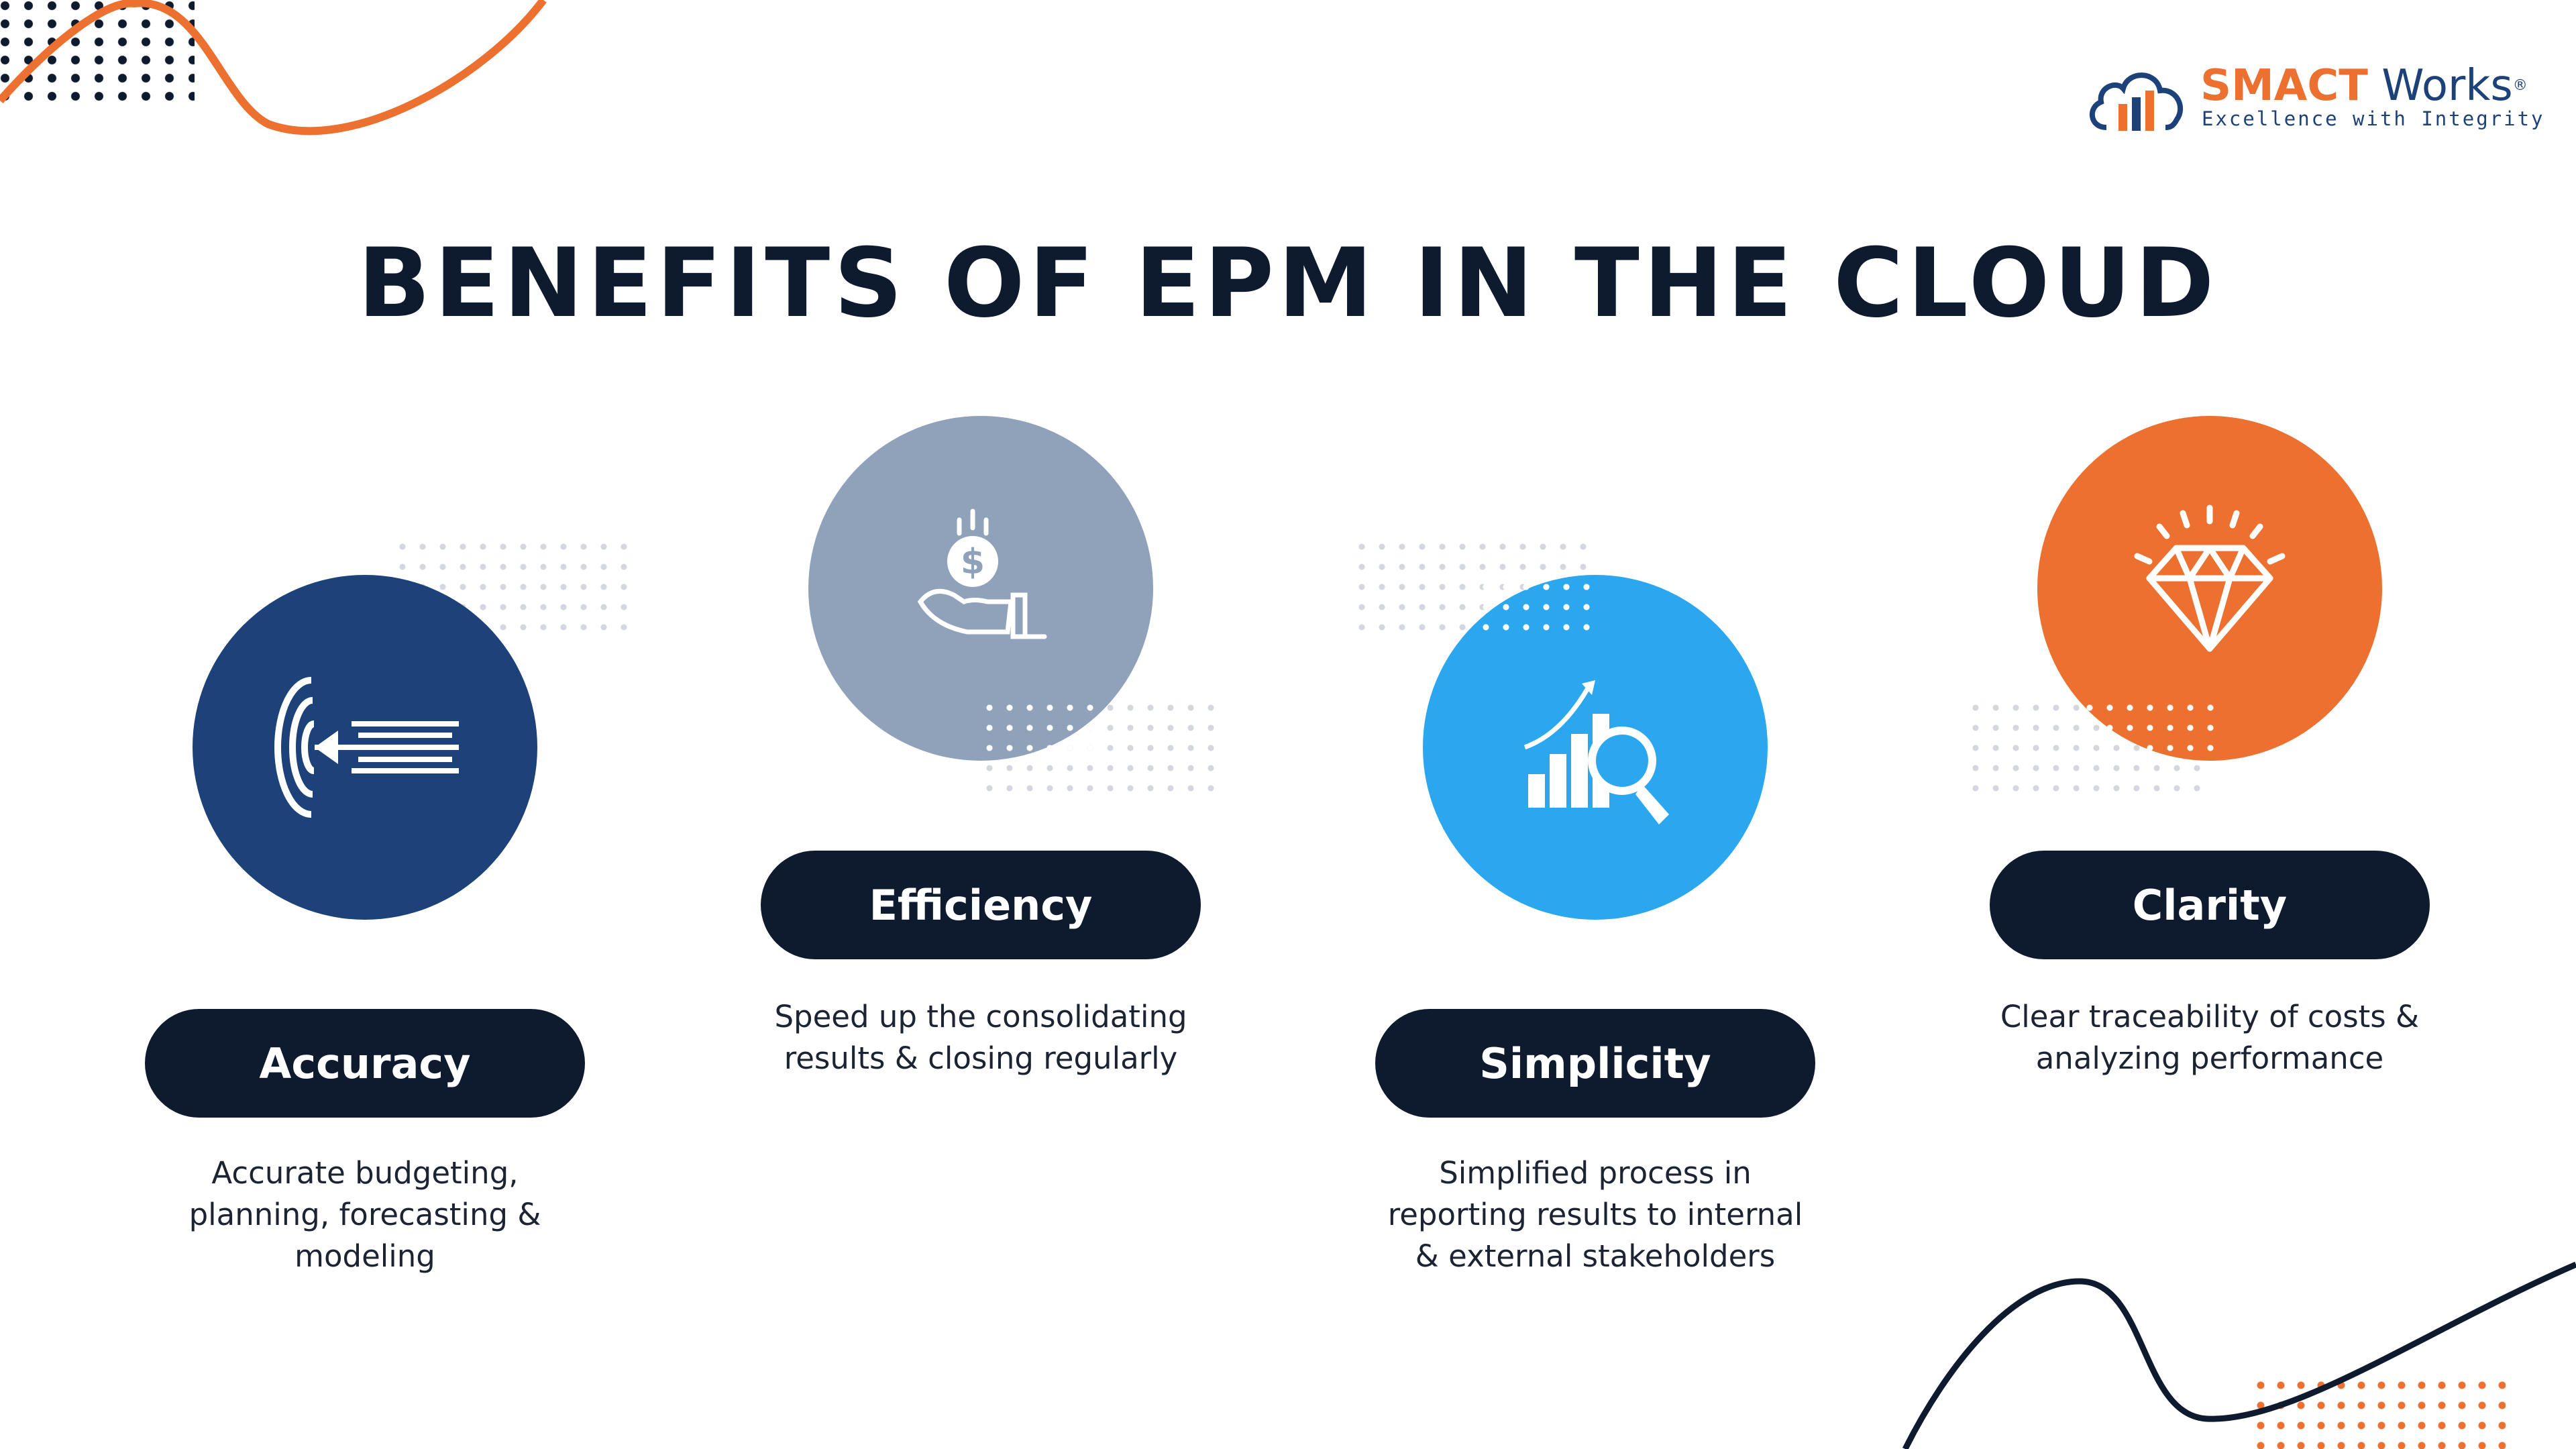 The width and height of the screenshot is (2576, 1449). What do you see at coordinates (1595, 1063) in the screenshot?
I see `simplicity-label-pill: Simplicity` at bounding box center [1595, 1063].